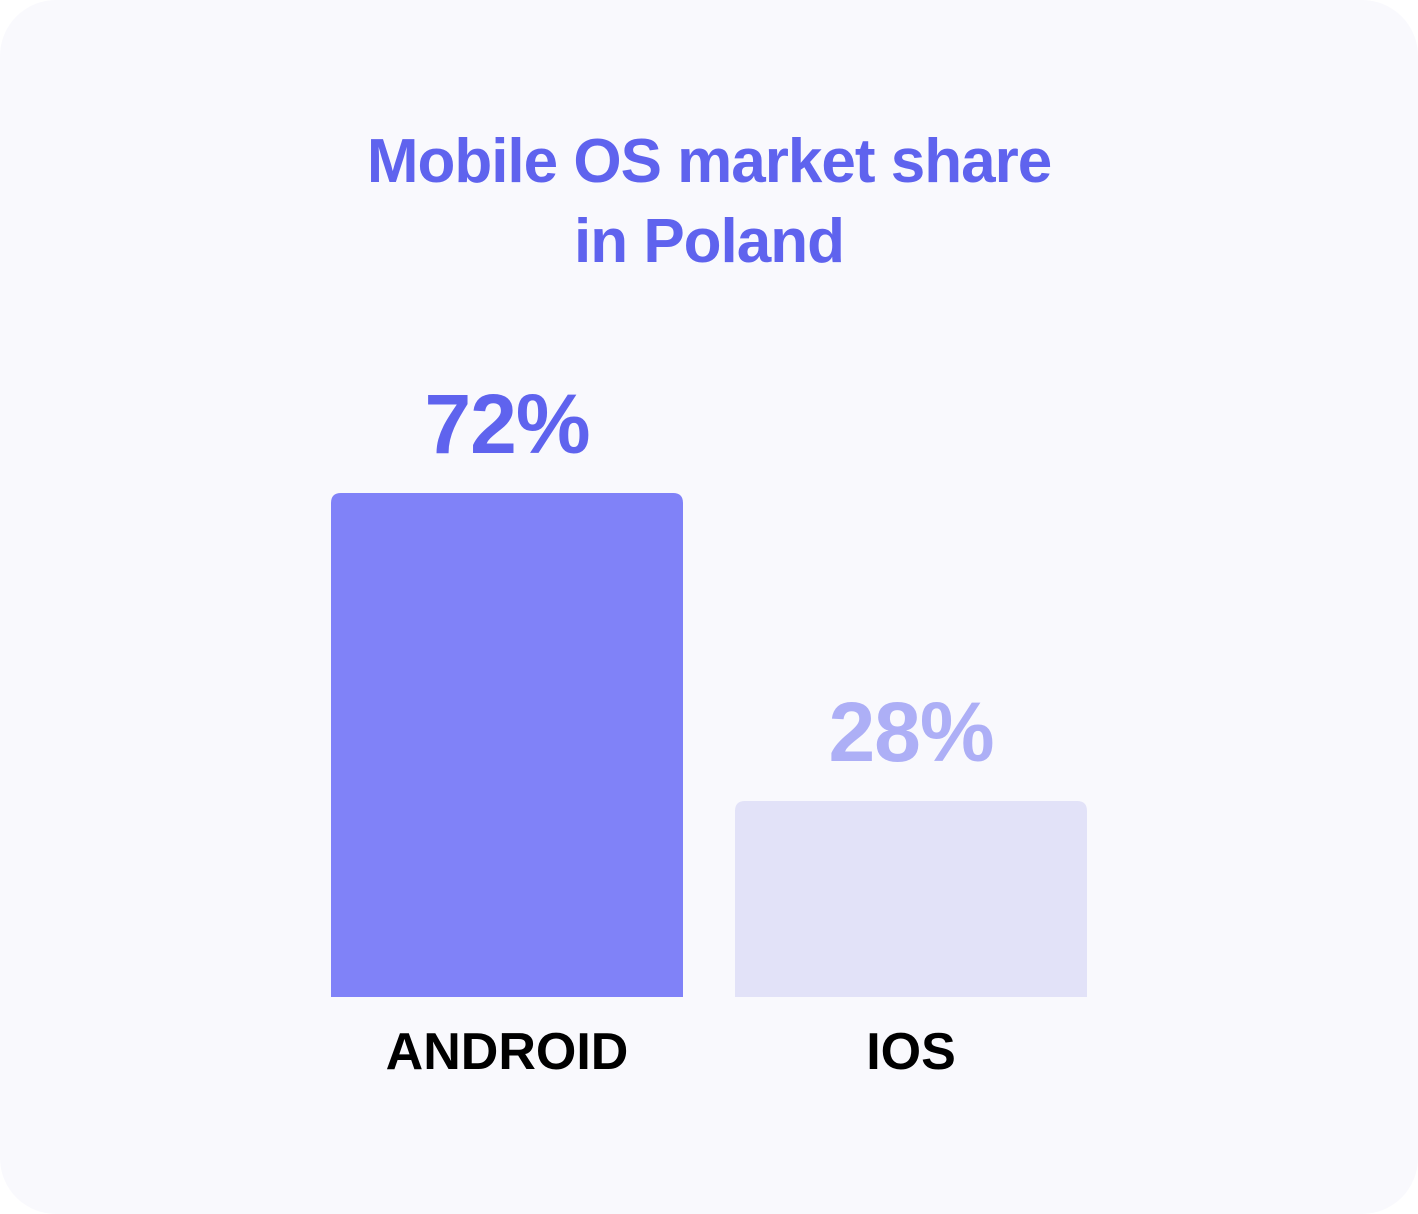  I want to click on chart-title-line-2: in Poland, so click(709, 241).